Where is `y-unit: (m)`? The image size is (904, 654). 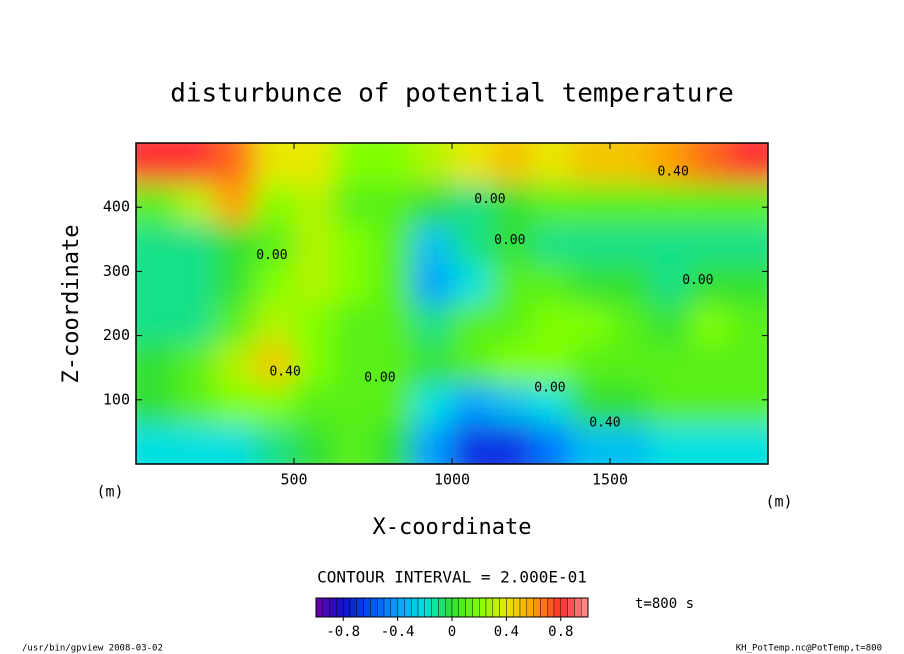 y-unit: (m) is located at coordinates (109, 492).